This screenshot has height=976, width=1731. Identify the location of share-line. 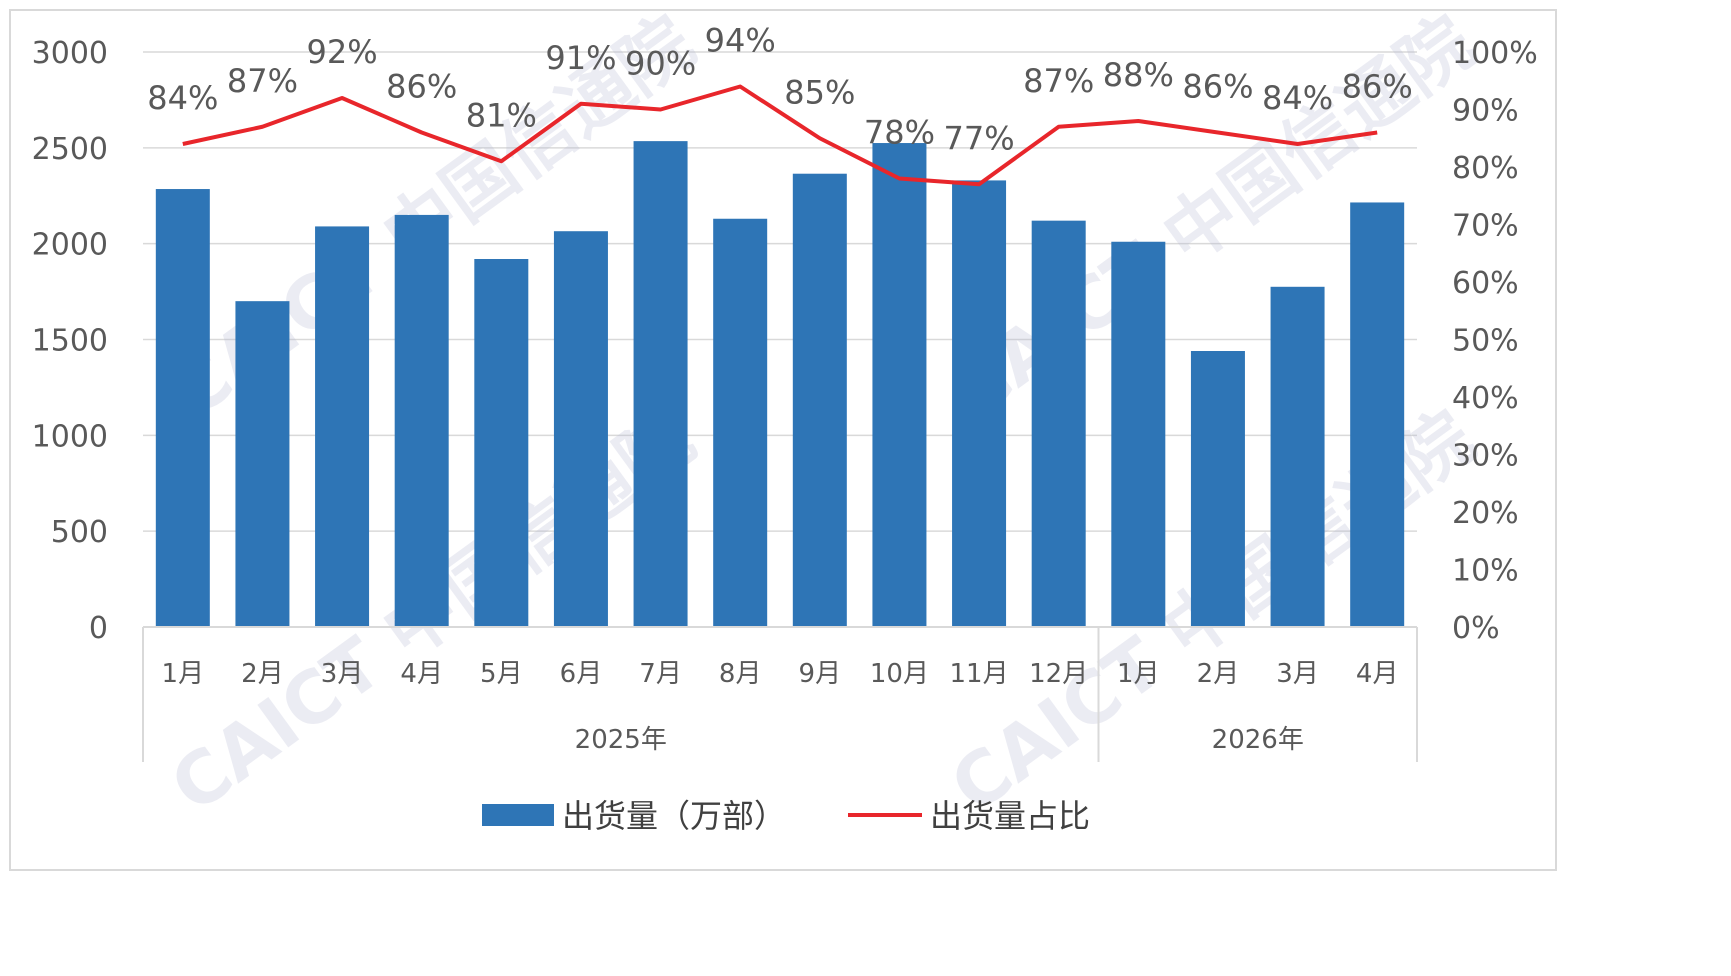
(780, 135).